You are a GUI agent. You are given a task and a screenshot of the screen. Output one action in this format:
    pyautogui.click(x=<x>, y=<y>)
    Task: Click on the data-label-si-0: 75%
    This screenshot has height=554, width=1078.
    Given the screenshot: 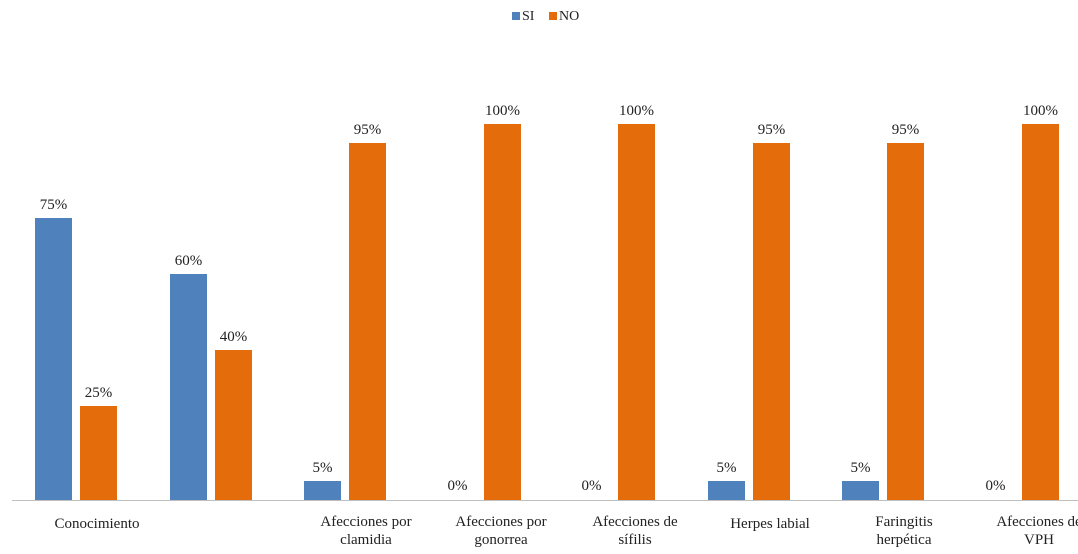 What is the action you would take?
    pyautogui.click(x=54, y=205)
    